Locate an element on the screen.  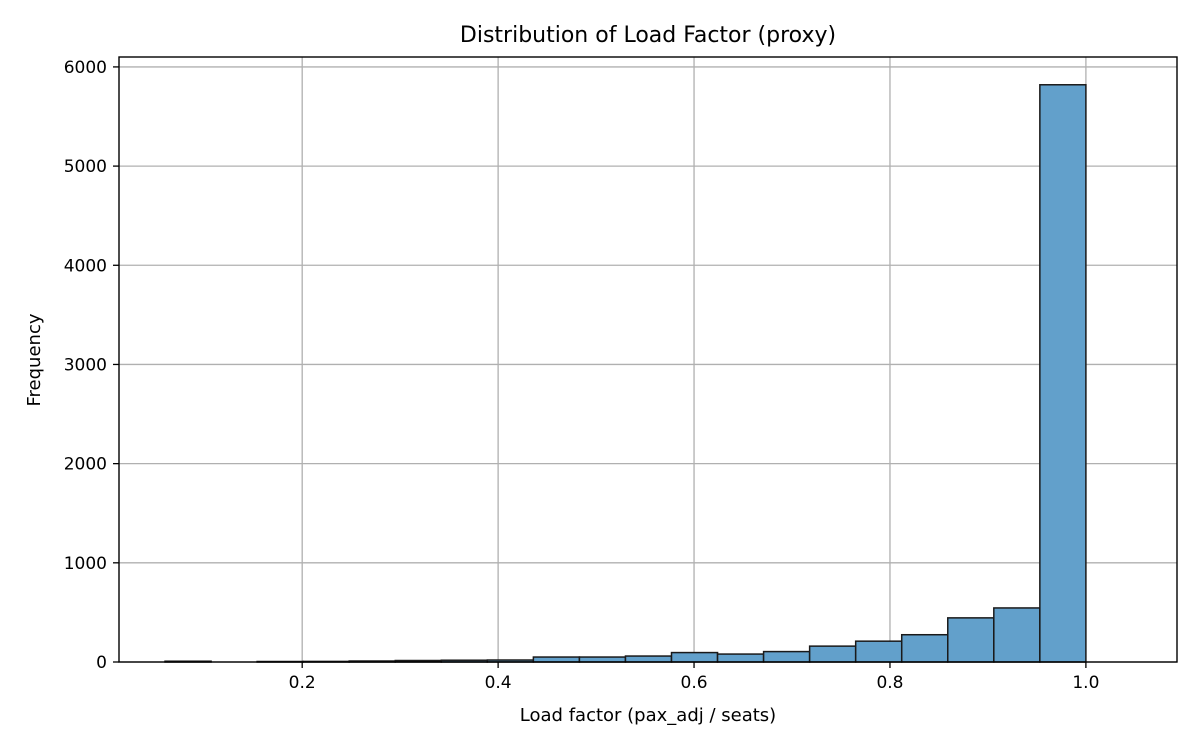
y-tick-label: 3000 is located at coordinates (85, 365).